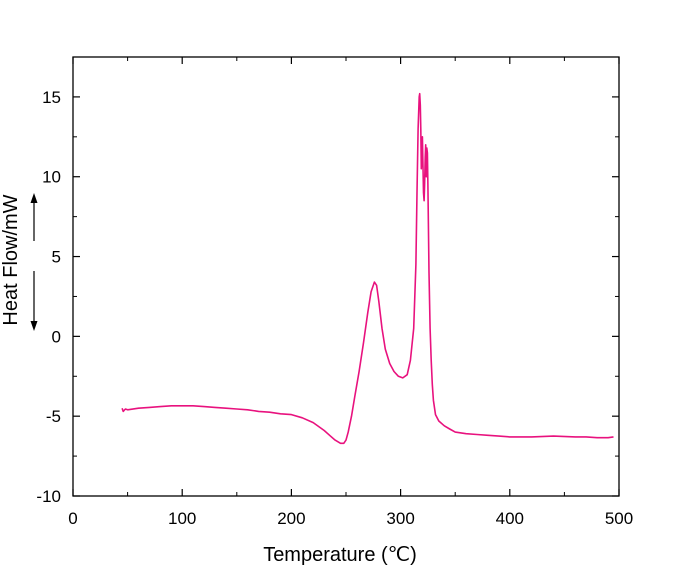  Describe the element at coordinates (11, 259) in the screenshot. I see `y-axis-title: Heat Flow/mW` at that location.